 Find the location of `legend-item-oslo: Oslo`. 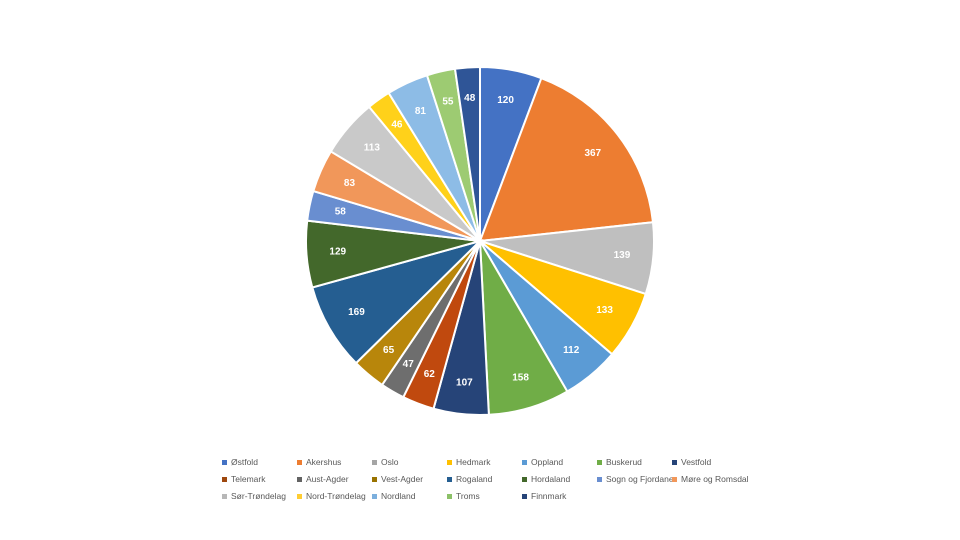

legend-item-oslo: Oslo is located at coordinates (409, 462).